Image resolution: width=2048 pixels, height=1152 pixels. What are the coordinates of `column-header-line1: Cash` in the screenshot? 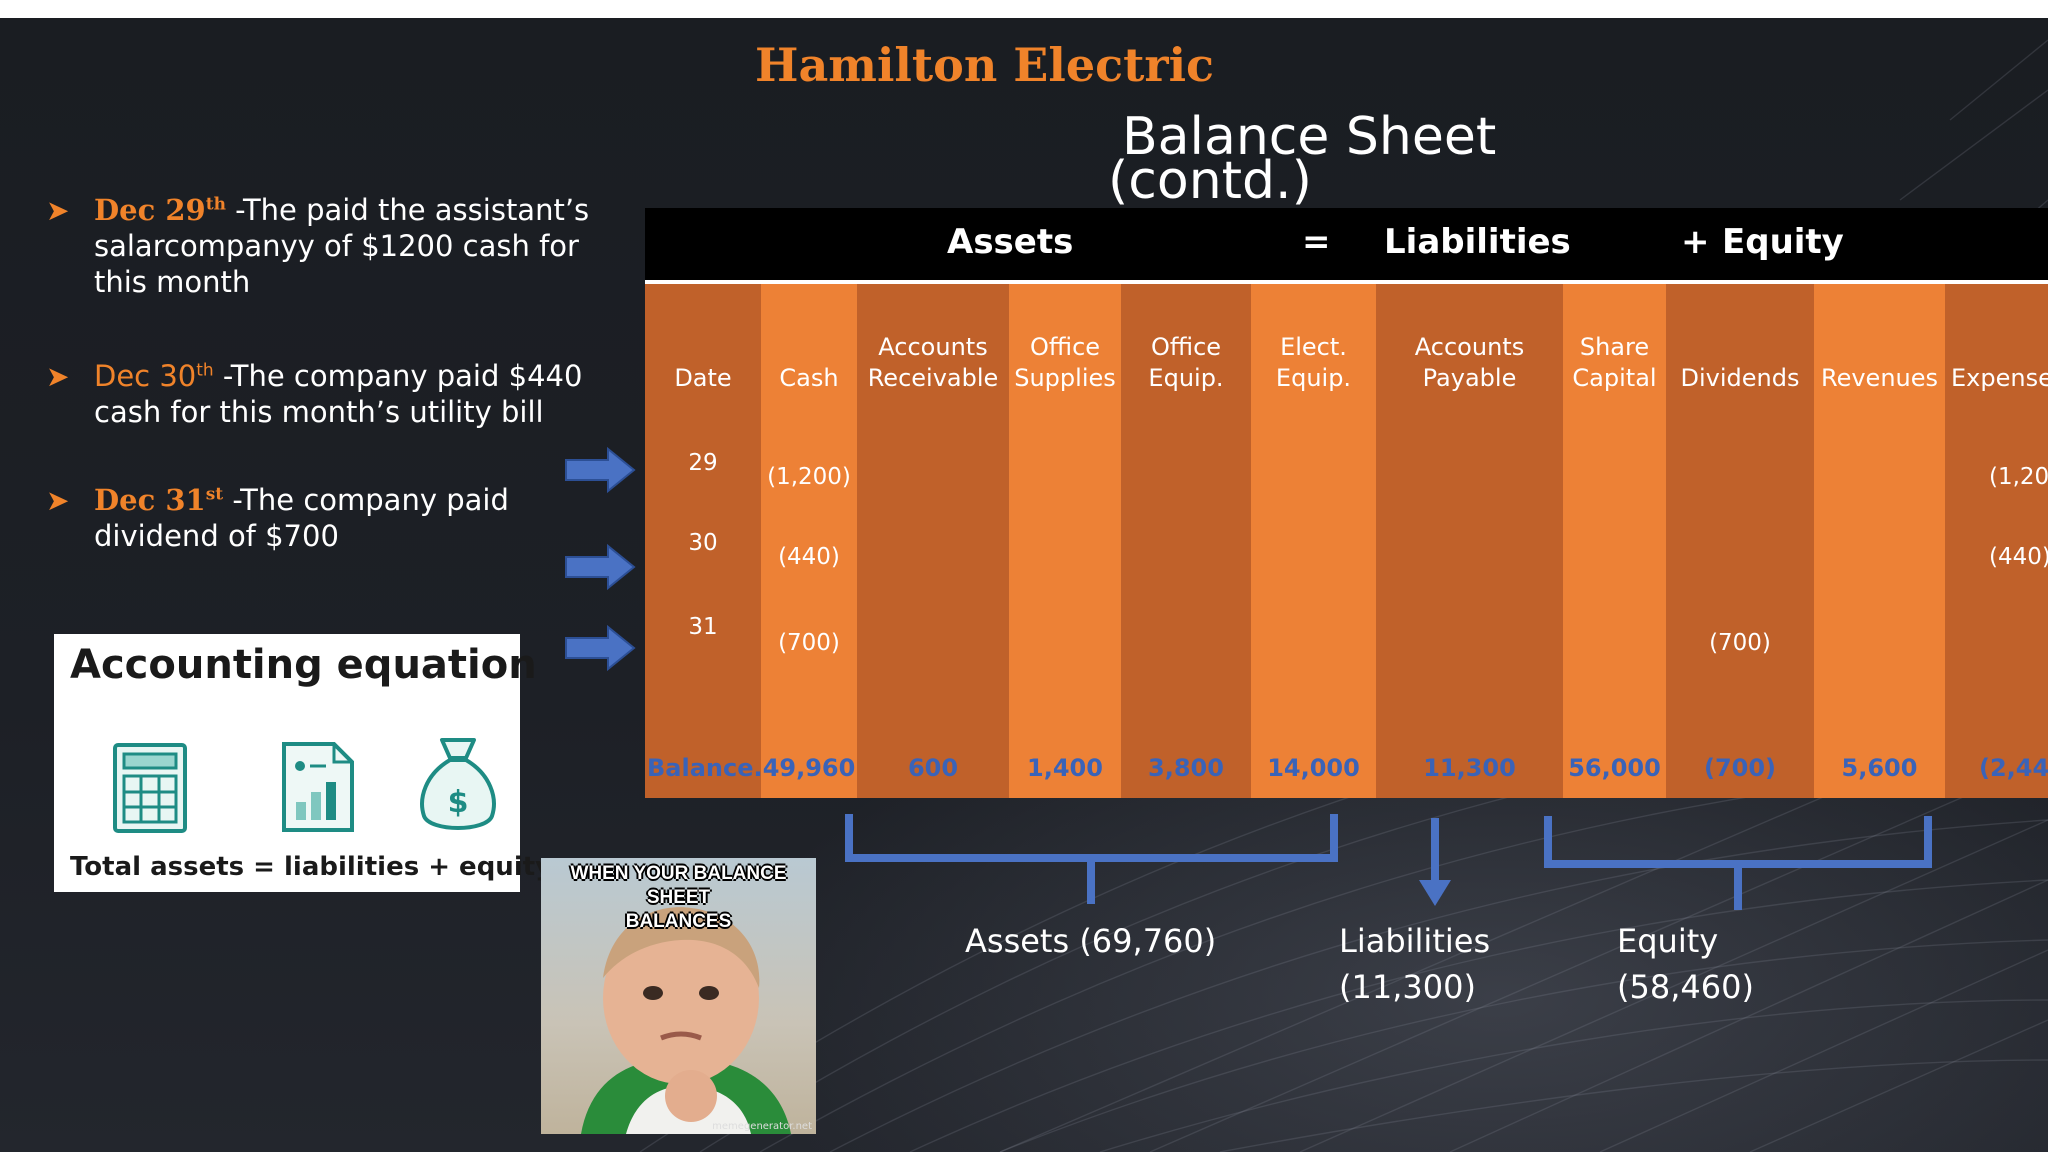 It's located at (809, 378).